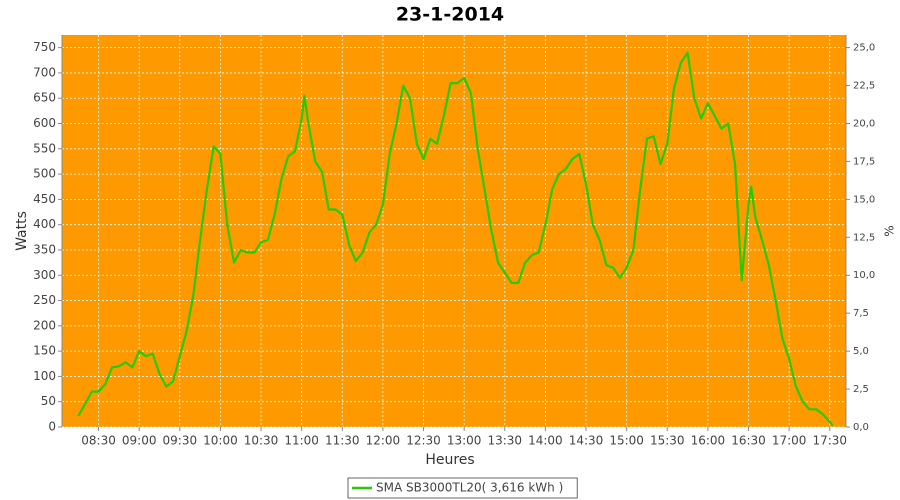 The image size is (900, 500). I want to click on x-tick-label: 11:30, so click(342, 441).